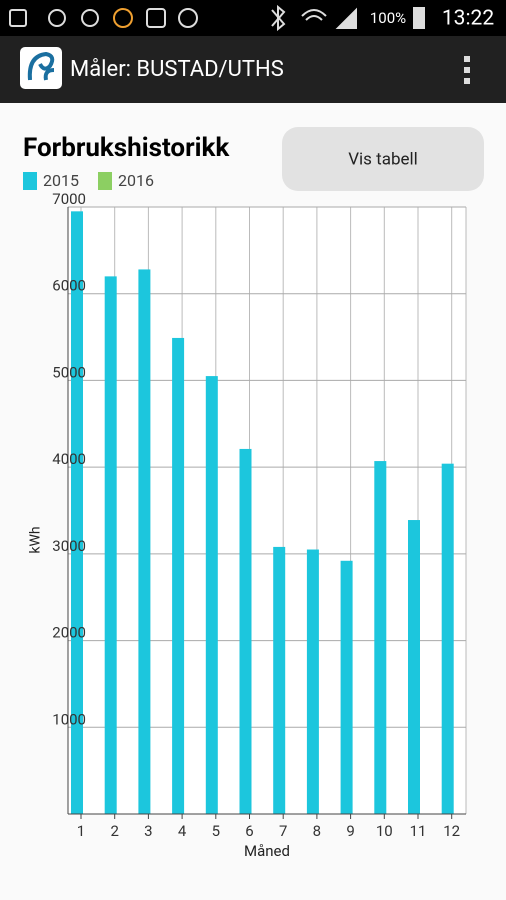  I want to click on app-icon-logo, so click(41, 66).